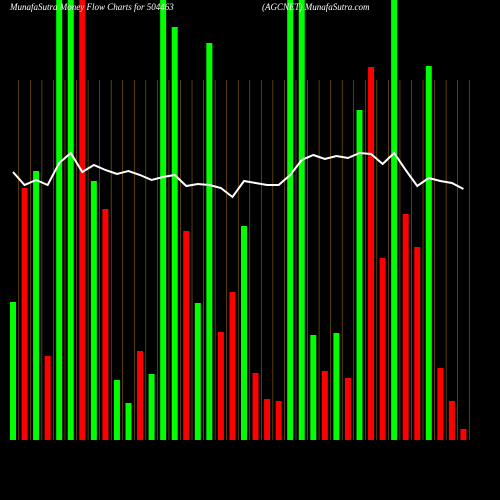 This screenshot has width=500, height=500. What do you see at coordinates (316, 7) in the screenshot?
I see `chart-subtitle: (AGCNET) MunafaSutra.com` at bounding box center [316, 7].